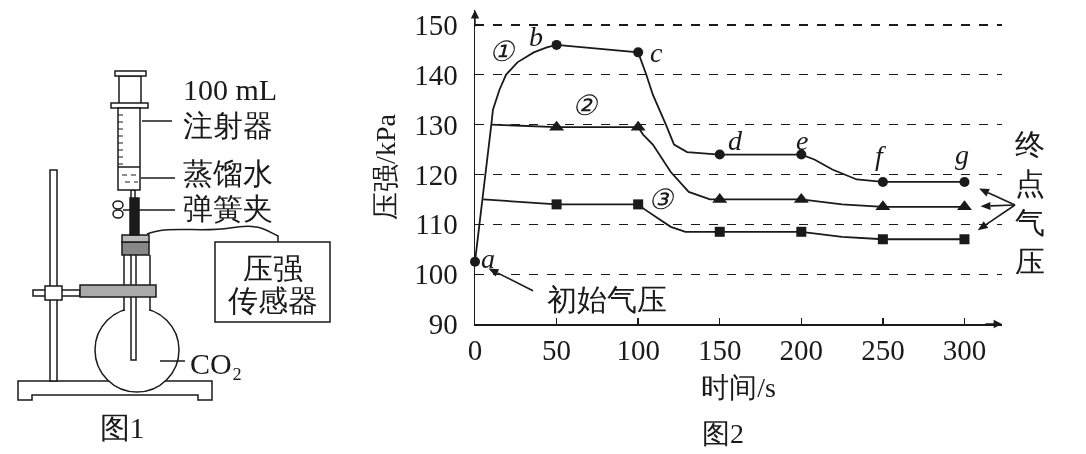  I want to click on x-tick-label: 150, so click(719, 350).